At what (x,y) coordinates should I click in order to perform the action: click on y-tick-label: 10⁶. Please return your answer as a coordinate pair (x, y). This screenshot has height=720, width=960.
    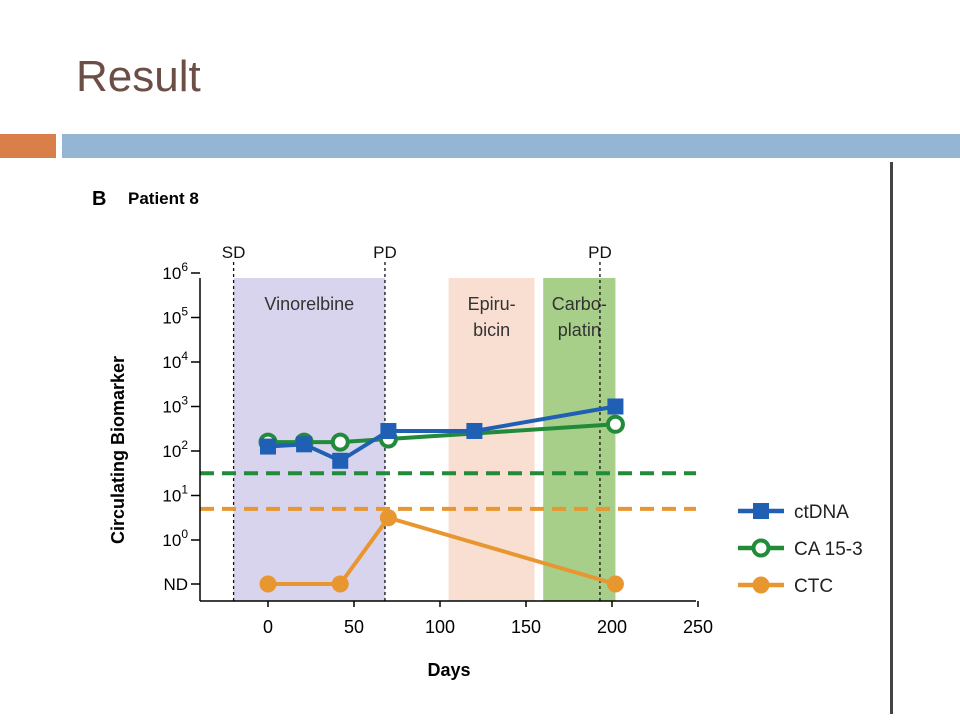
    Looking at the image, I should click on (175, 271).